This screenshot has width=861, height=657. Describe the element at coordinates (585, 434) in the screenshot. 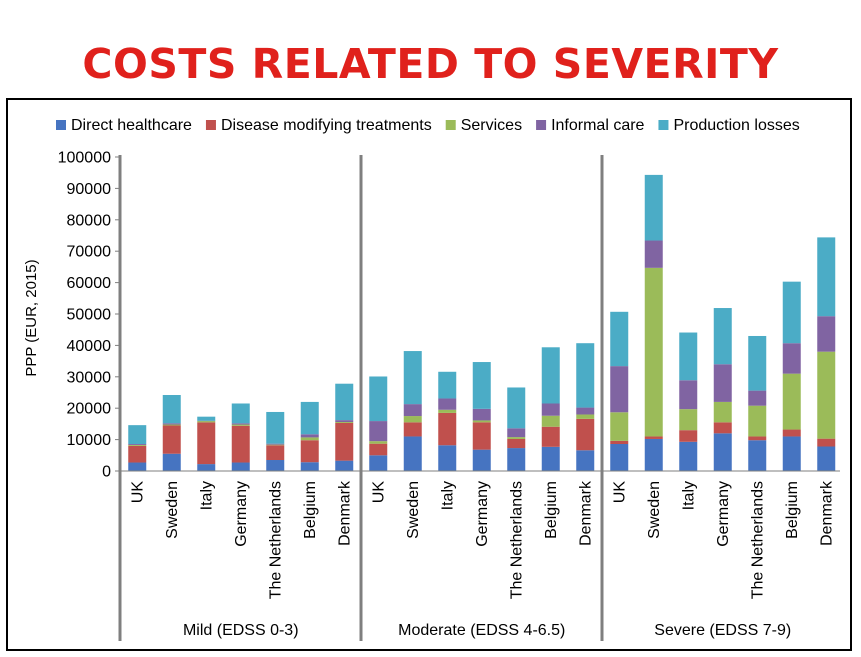

I see `bar-moderate-edss-4-6-5-denmark-disease-modifying-treatments` at that location.